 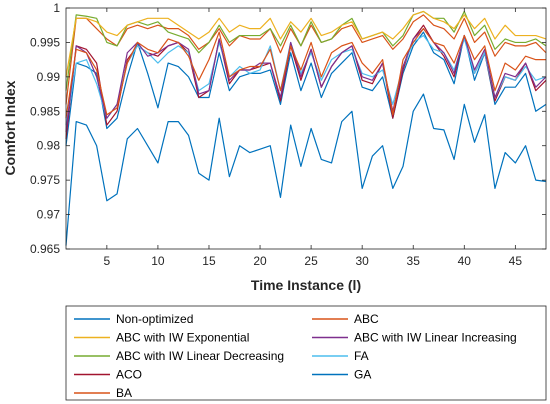 What do you see at coordinates (341, 375) in the screenshot?
I see `legend-item: GA` at bounding box center [341, 375].